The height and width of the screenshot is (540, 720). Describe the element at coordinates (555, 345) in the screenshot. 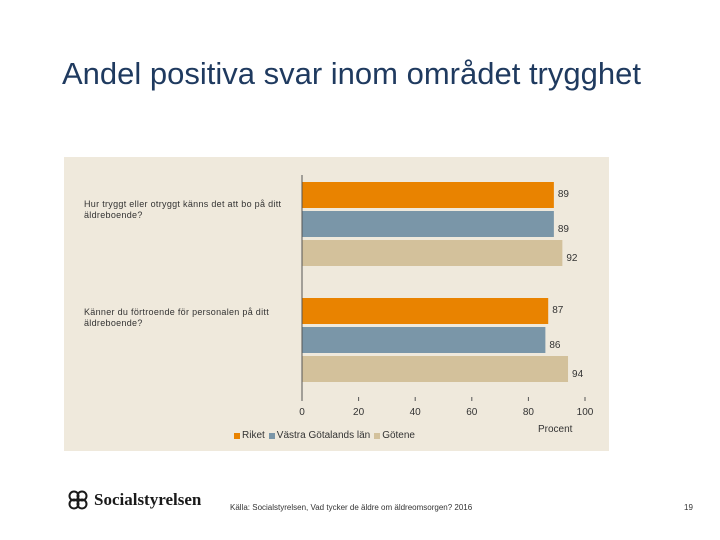

I see `data-label-vastra-gotalands-lan-cat2: 86` at that location.